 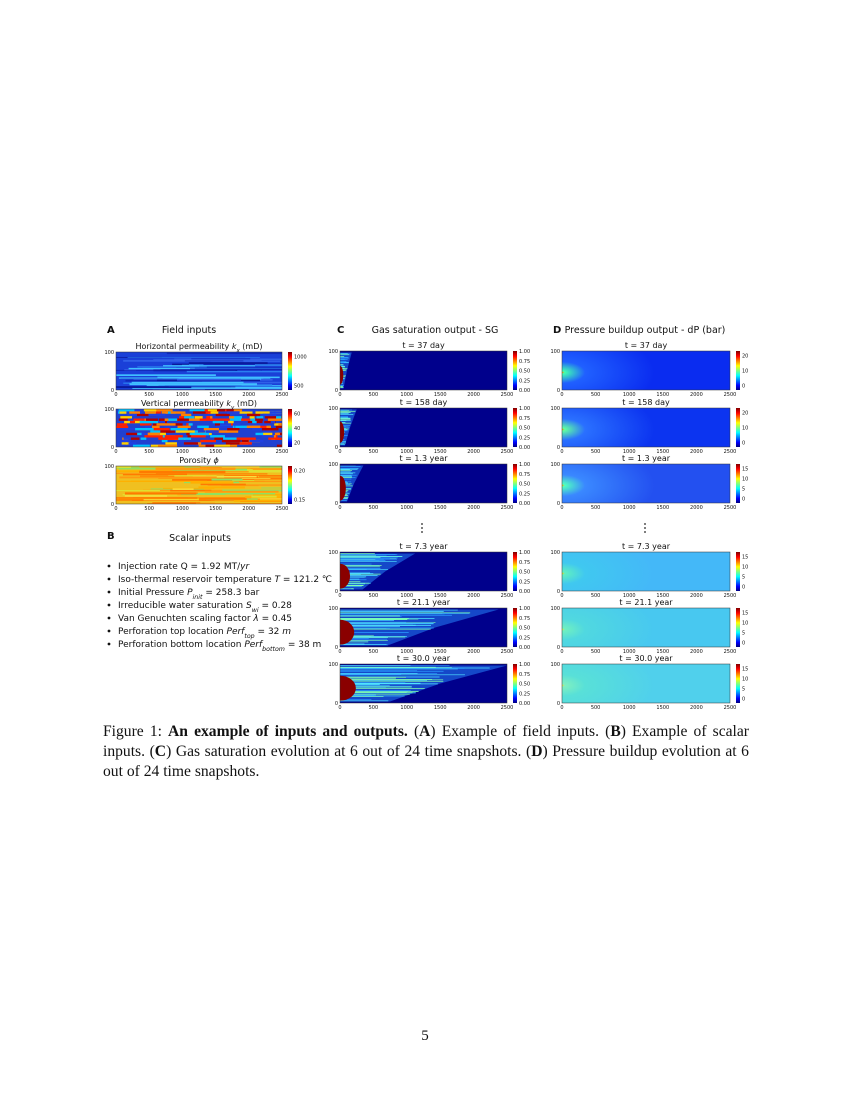 What do you see at coordinates (205, 619) in the screenshot?
I see `list-item: Van Genuchten scaling factor λ = 0.45` at bounding box center [205, 619].